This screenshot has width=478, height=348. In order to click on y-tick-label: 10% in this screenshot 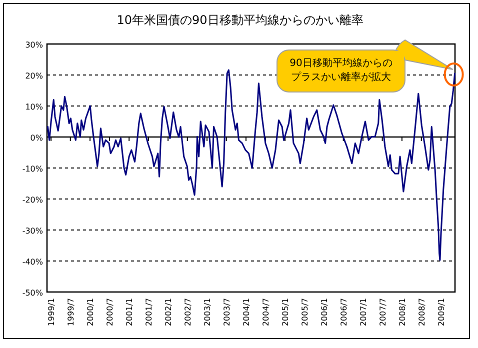, I will do `click(34, 107)`.